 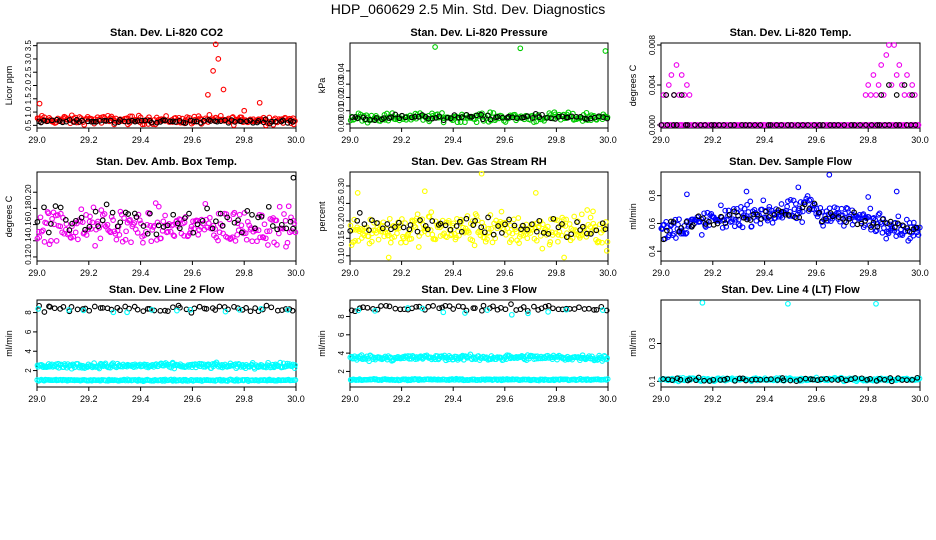 What do you see at coordinates (788, 303) in the screenshot?
I see `panel-9-main-point` at bounding box center [788, 303].